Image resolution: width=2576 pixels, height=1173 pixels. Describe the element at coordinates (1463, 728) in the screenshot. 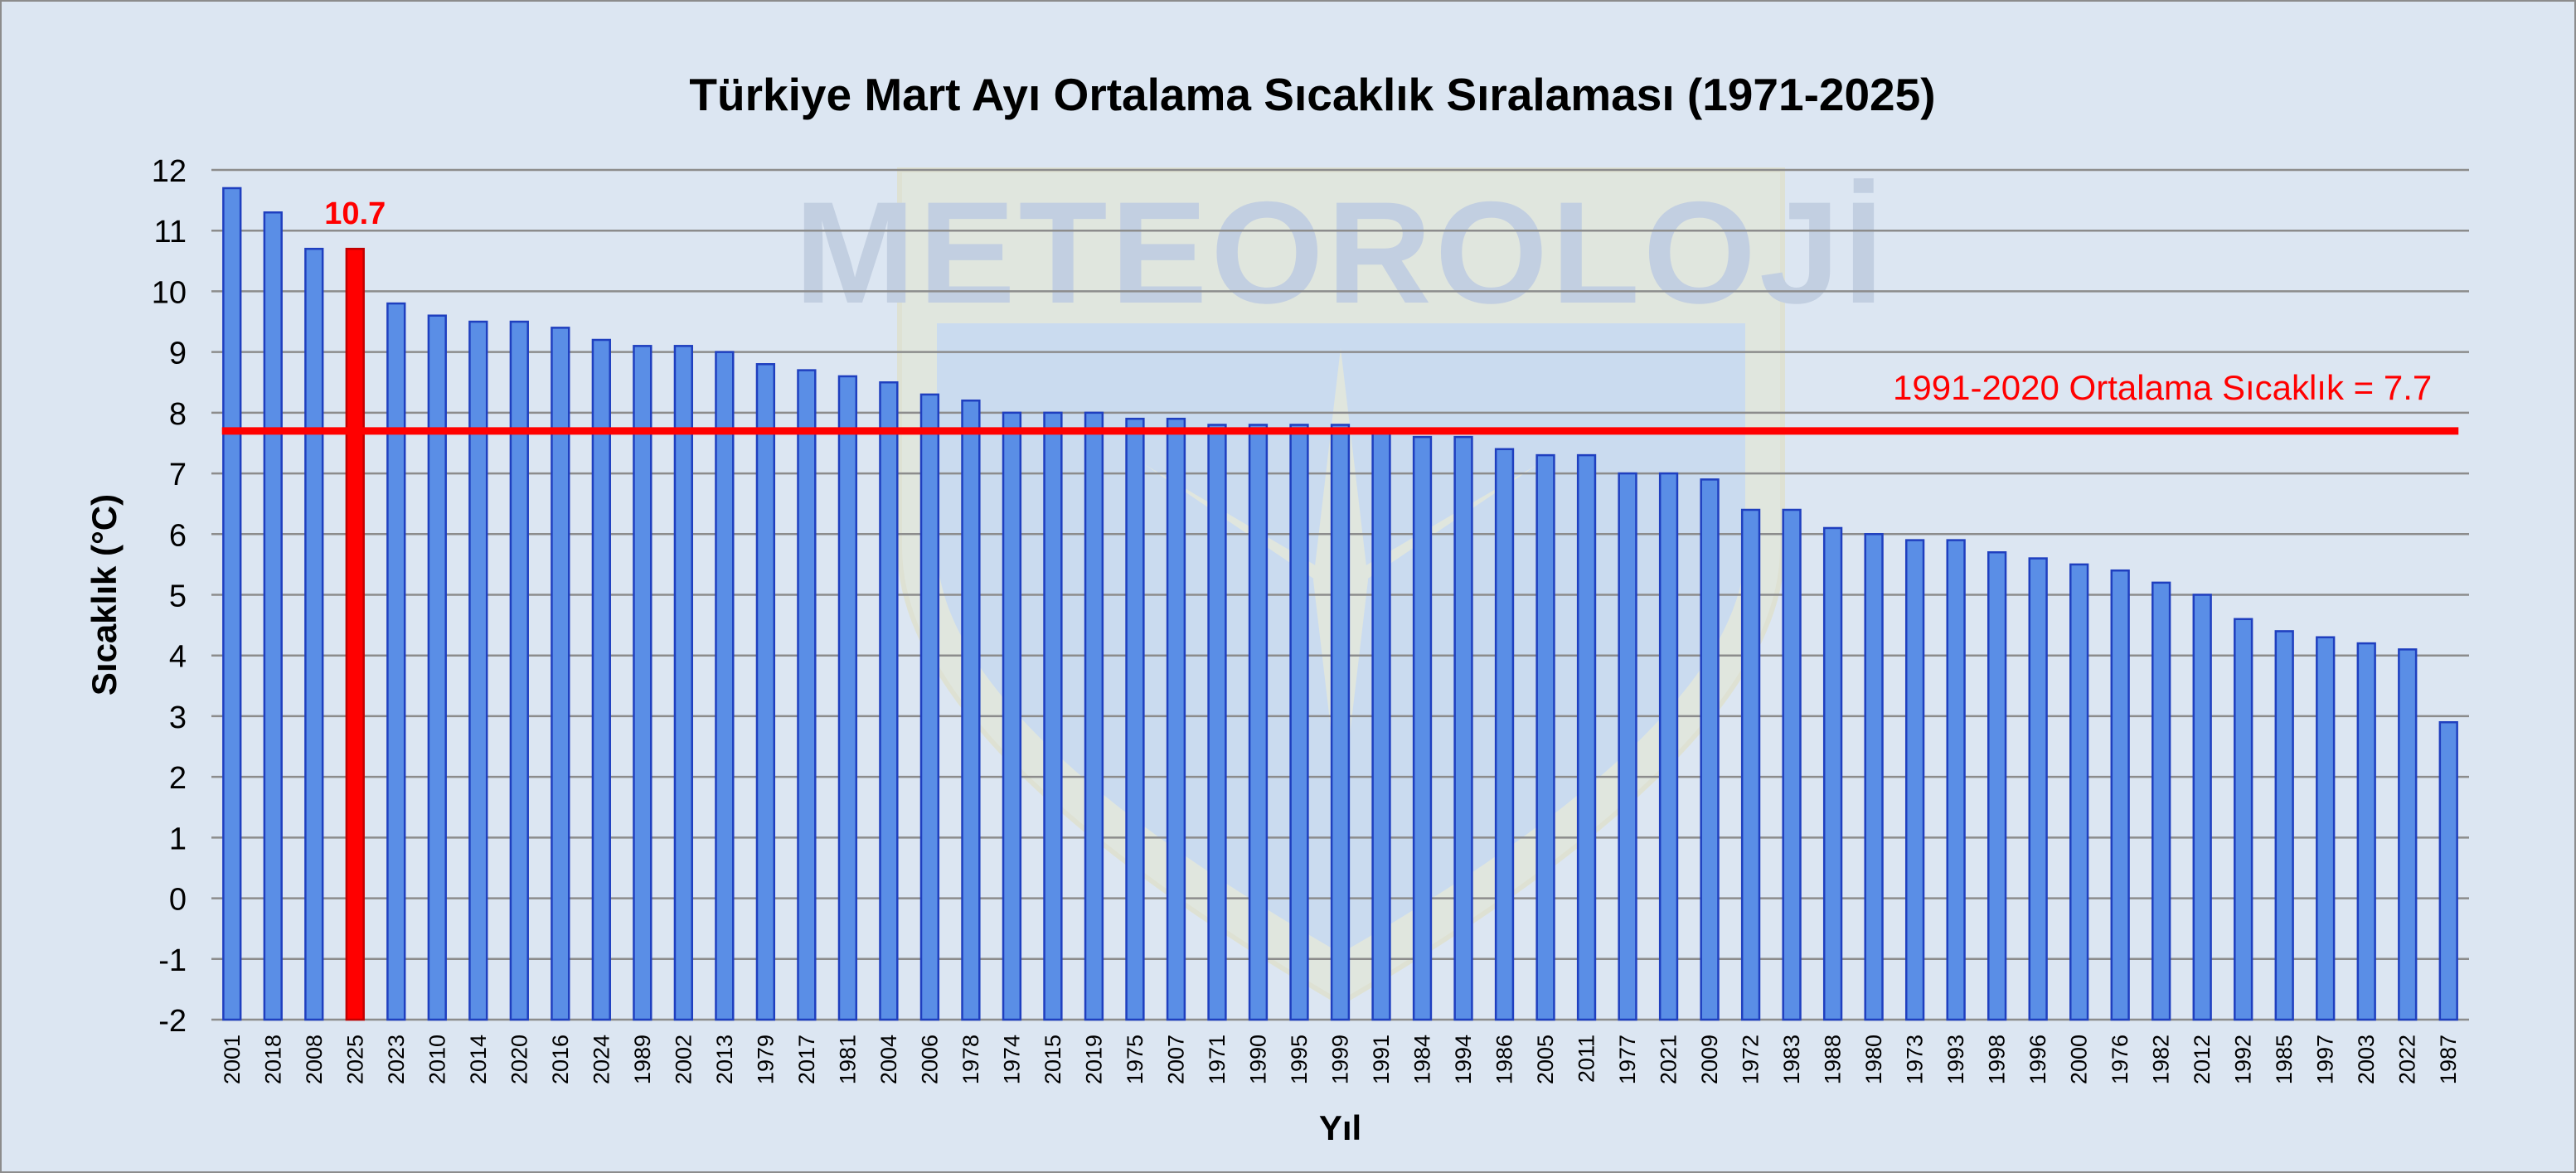

I see `bar-1994` at that location.